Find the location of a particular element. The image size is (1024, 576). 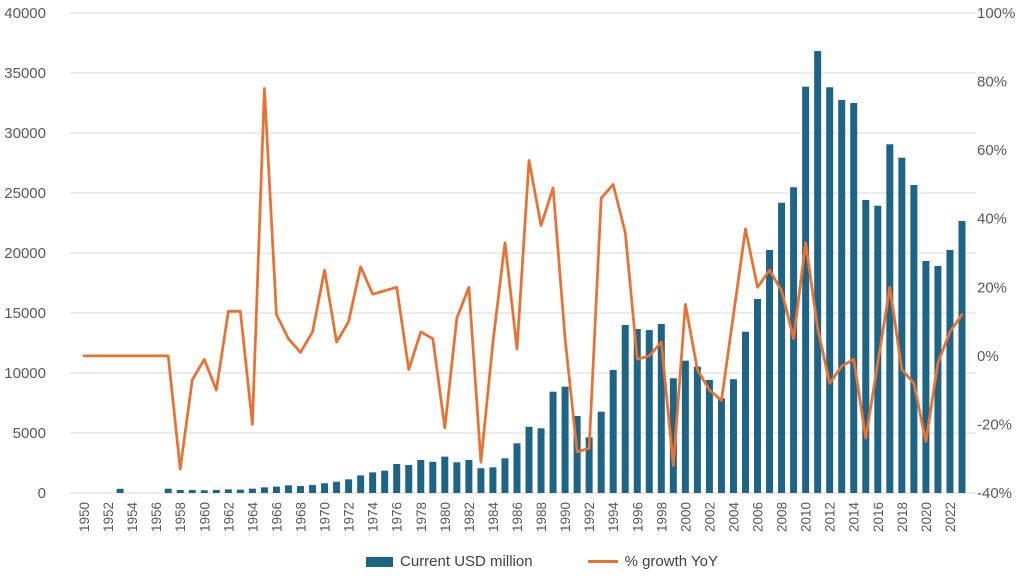

bar-1970 is located at coordinates (325, 488).